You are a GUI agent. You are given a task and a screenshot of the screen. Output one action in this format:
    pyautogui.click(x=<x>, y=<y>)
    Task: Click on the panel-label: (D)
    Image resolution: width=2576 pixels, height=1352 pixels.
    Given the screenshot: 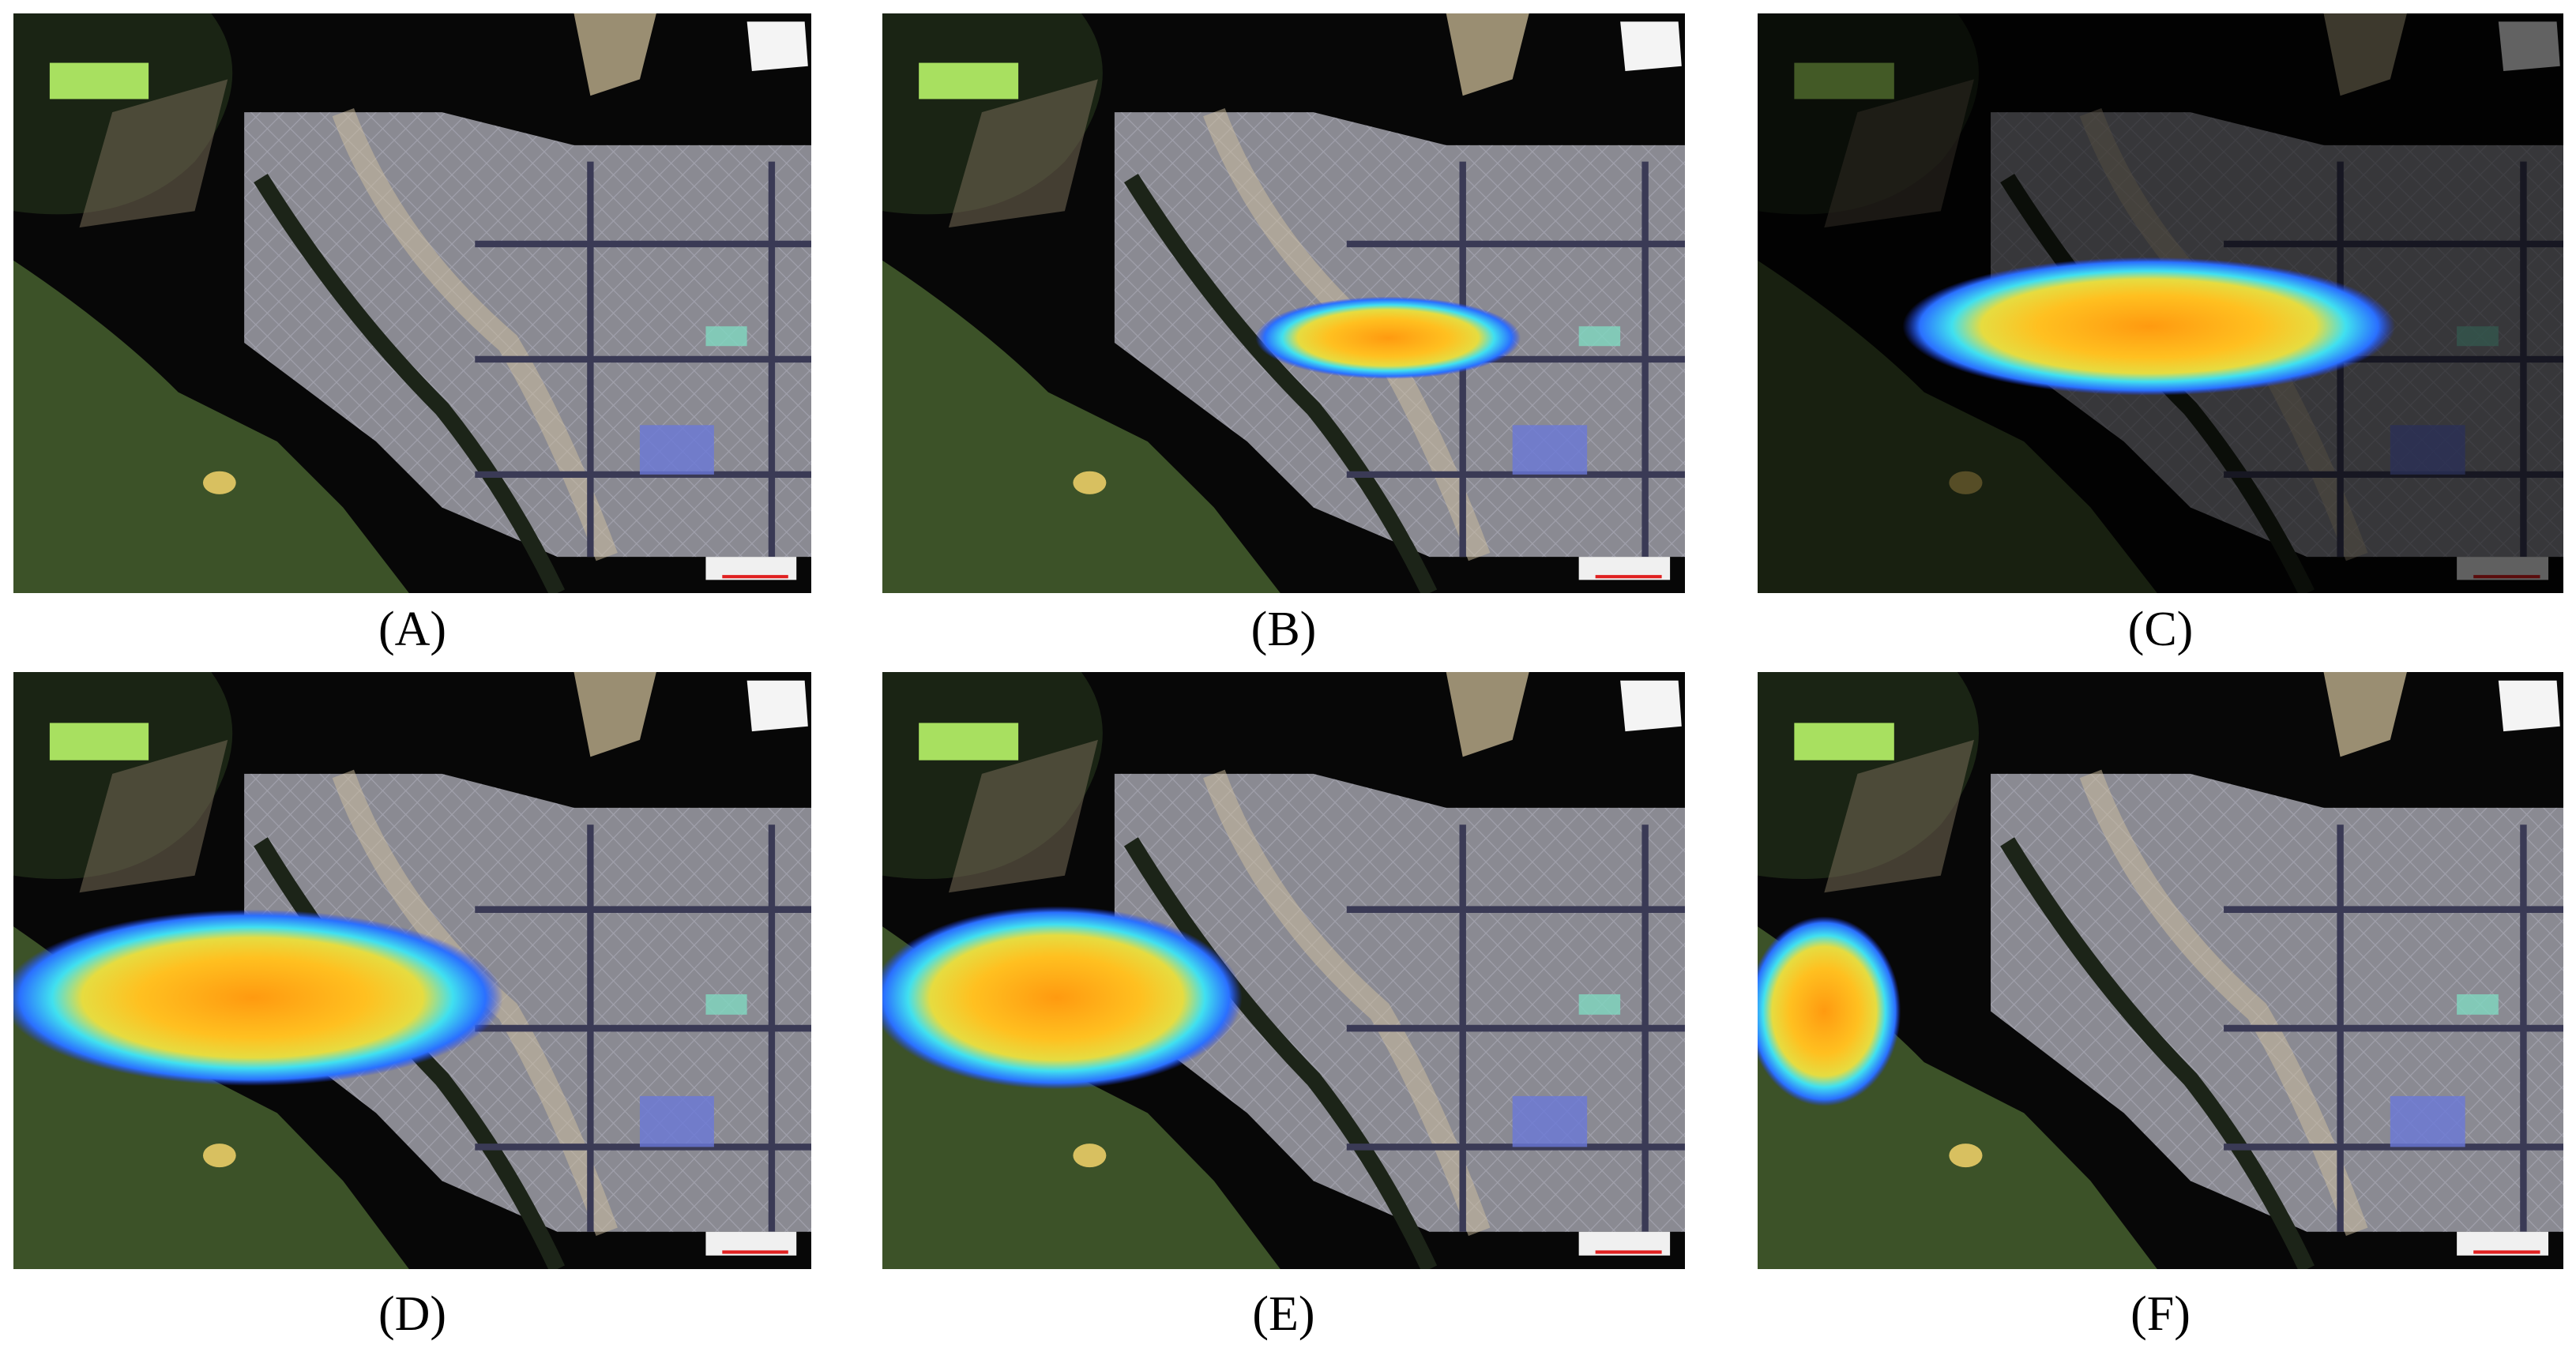 What is the action you would take?
    pyautogui.click(x=412, y=1314)
    